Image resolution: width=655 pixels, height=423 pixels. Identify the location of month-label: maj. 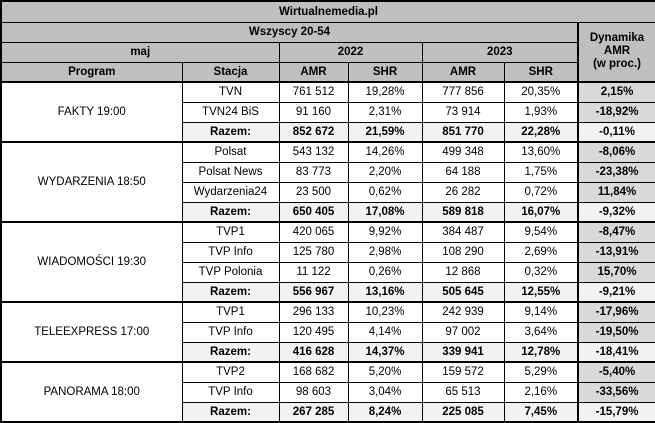
(140, 52).